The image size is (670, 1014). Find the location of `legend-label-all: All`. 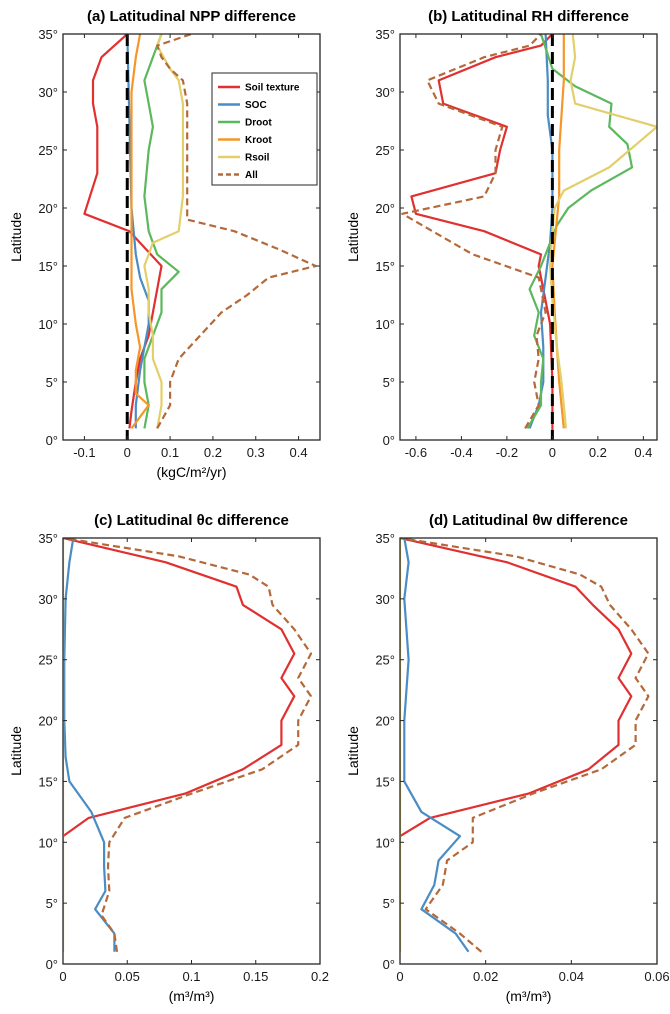

legend-label-all: All is located at coordinates (251, 175).